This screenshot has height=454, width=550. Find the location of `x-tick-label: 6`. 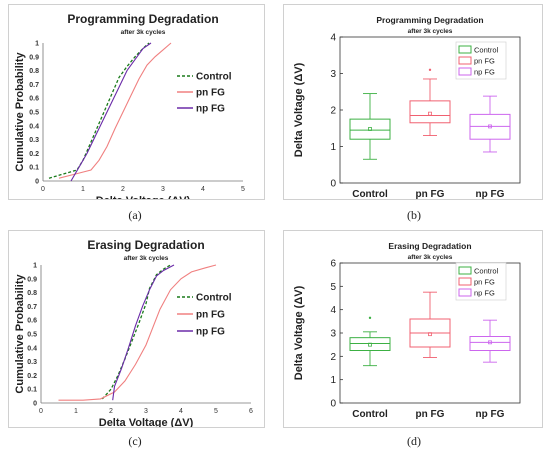

x-tick-label: 6 is located at coordinates (251, 411).